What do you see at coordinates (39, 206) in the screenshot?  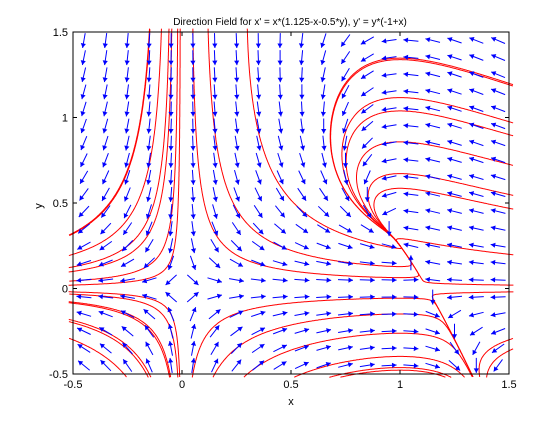 I see `y-axis-label: y` at bounding box center [39, 206].